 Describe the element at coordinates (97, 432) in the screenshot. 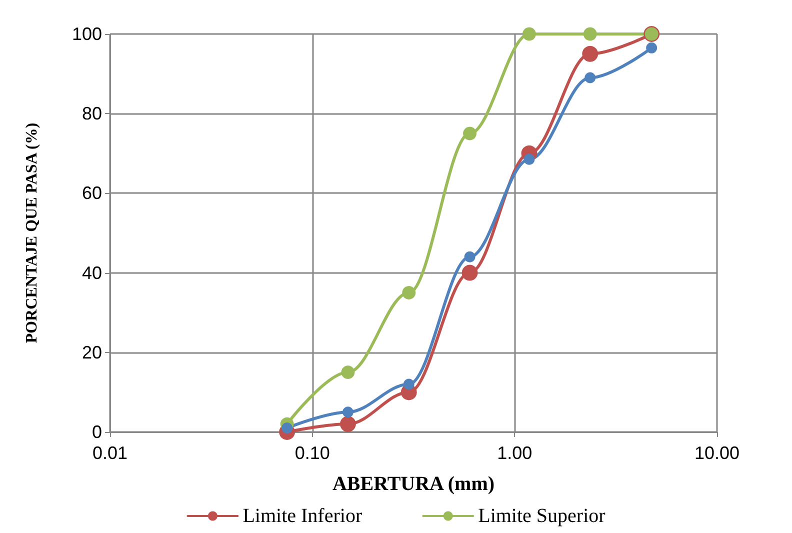

I see `y-tick-label: 0` at that location.